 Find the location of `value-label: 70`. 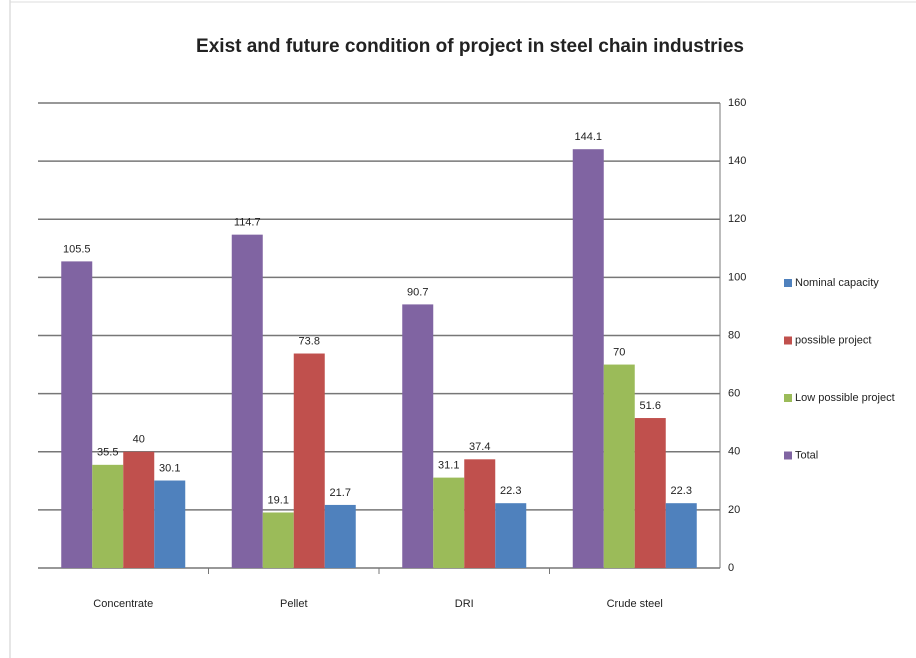

value-label: 70 is located at coordinates (619, 352).